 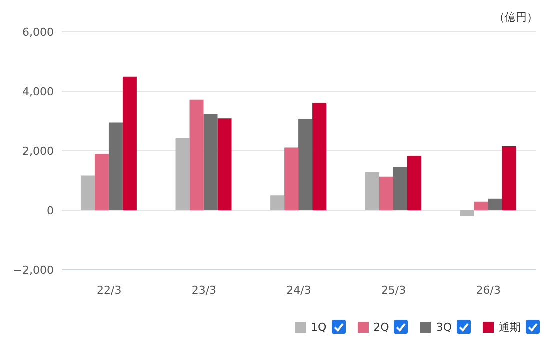 I want to click on y-tick-label: −2,000, so click(x=33, y=270).